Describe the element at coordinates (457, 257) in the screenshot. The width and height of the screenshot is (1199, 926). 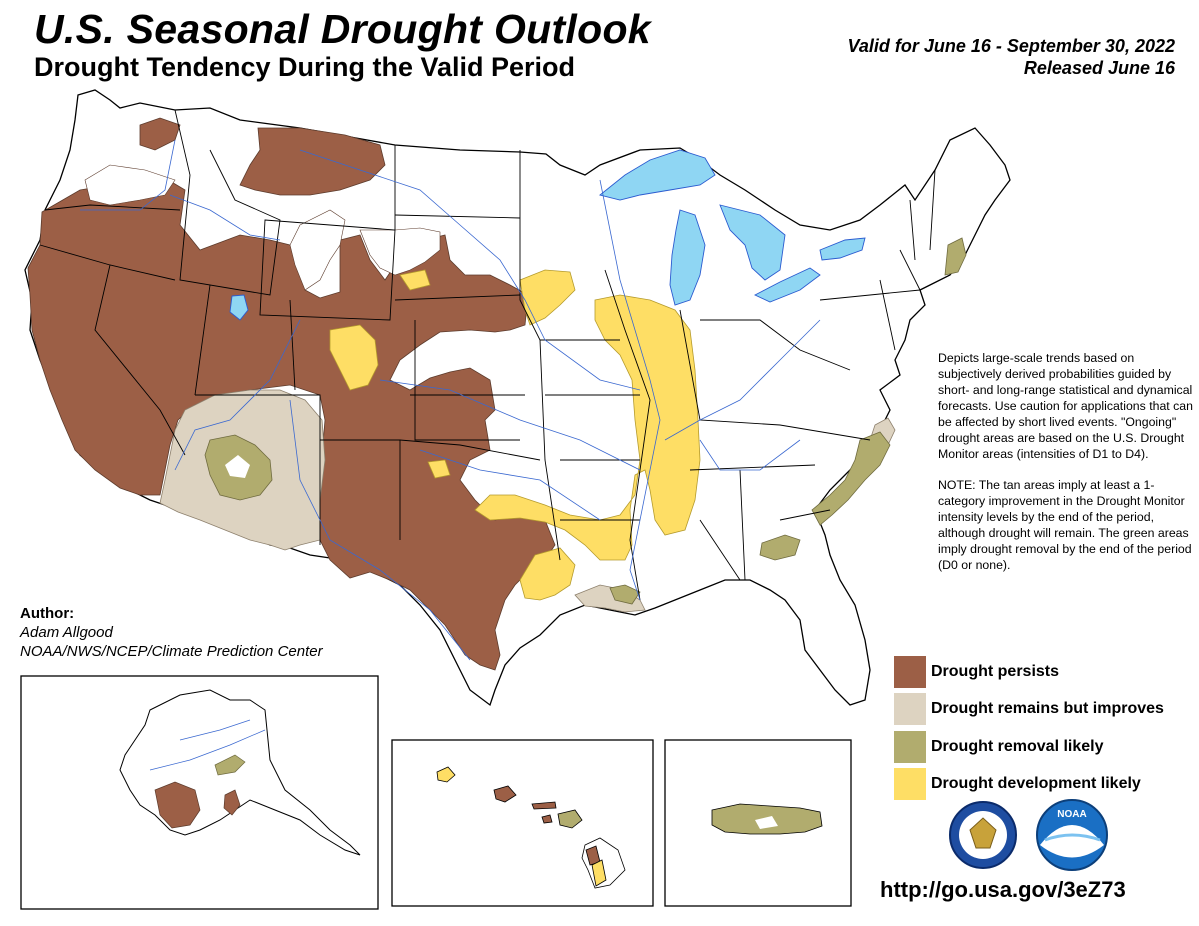
I see `dakotas` at that location.